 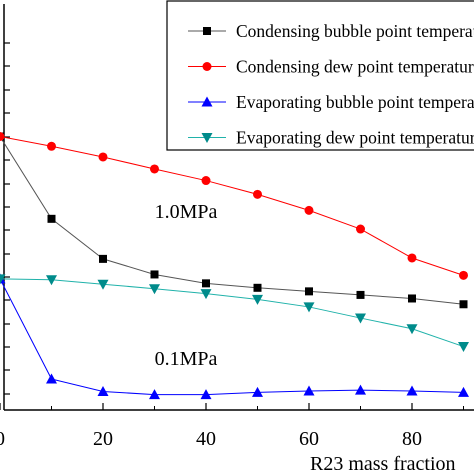 I want to click on x-axis-label: R23 mass fraction, so click(x=383, y=463).